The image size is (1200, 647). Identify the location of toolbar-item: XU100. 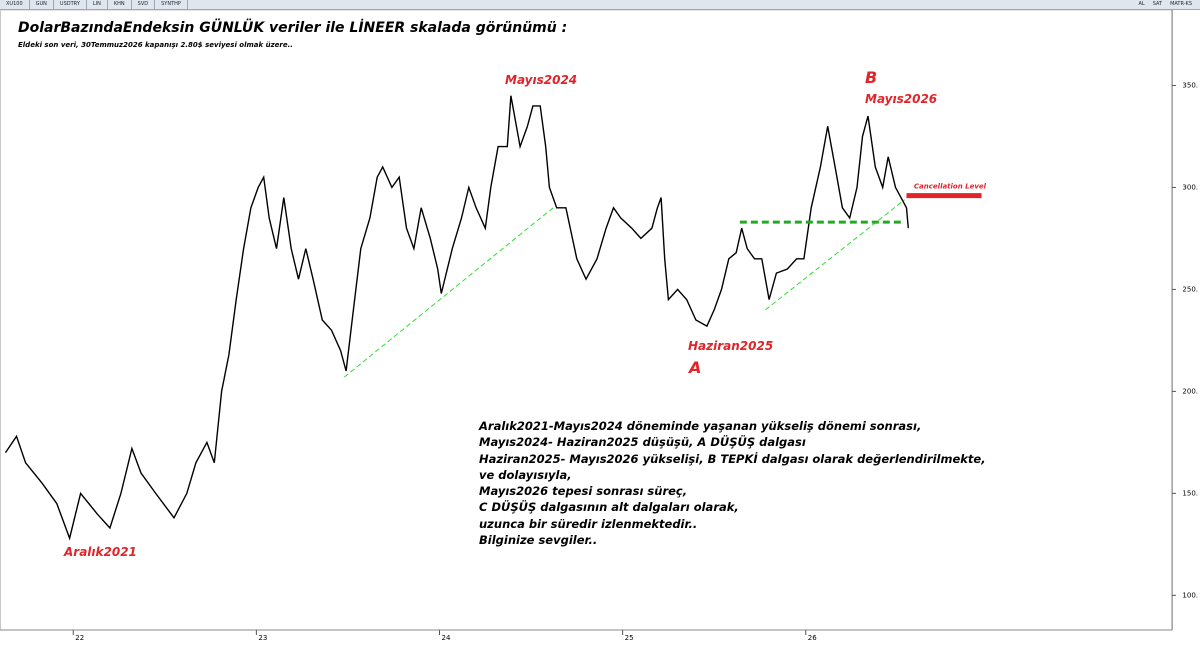
(15, 4).